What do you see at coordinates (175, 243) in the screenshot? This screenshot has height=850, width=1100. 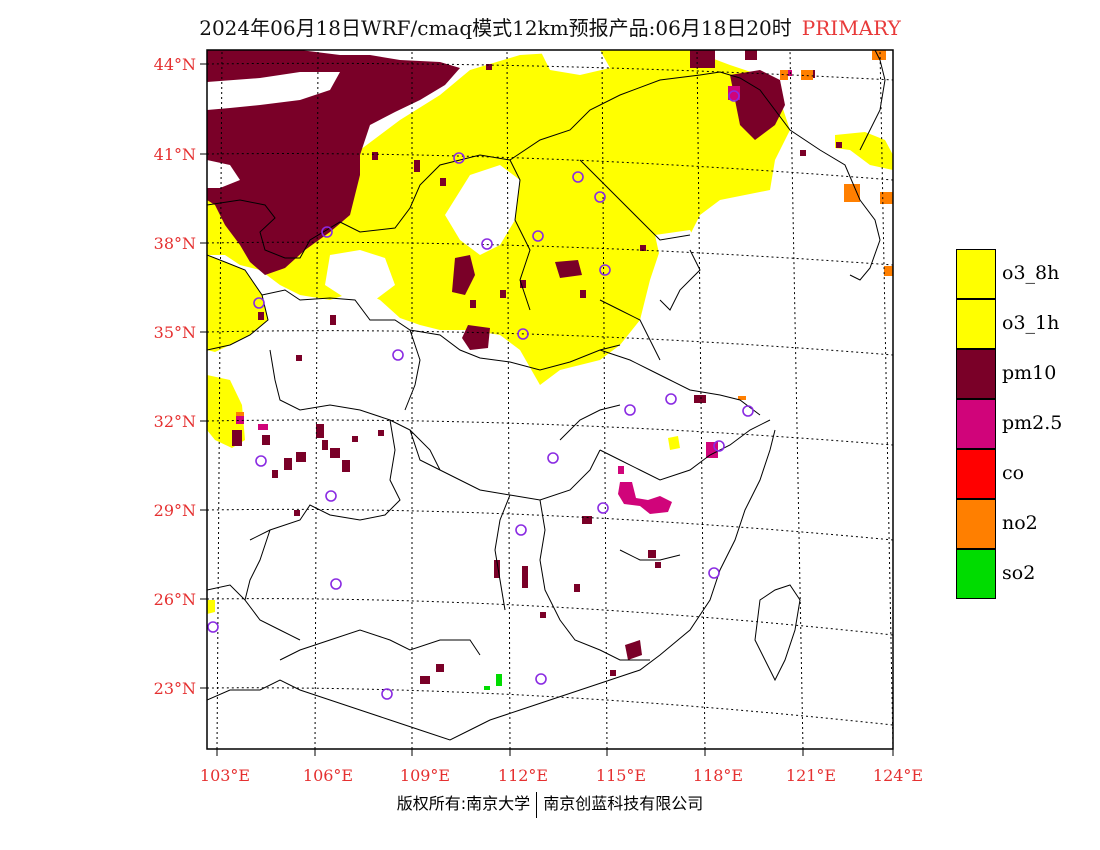 I see `lat-label-38: 38°N` at bounding box center [175, 243].